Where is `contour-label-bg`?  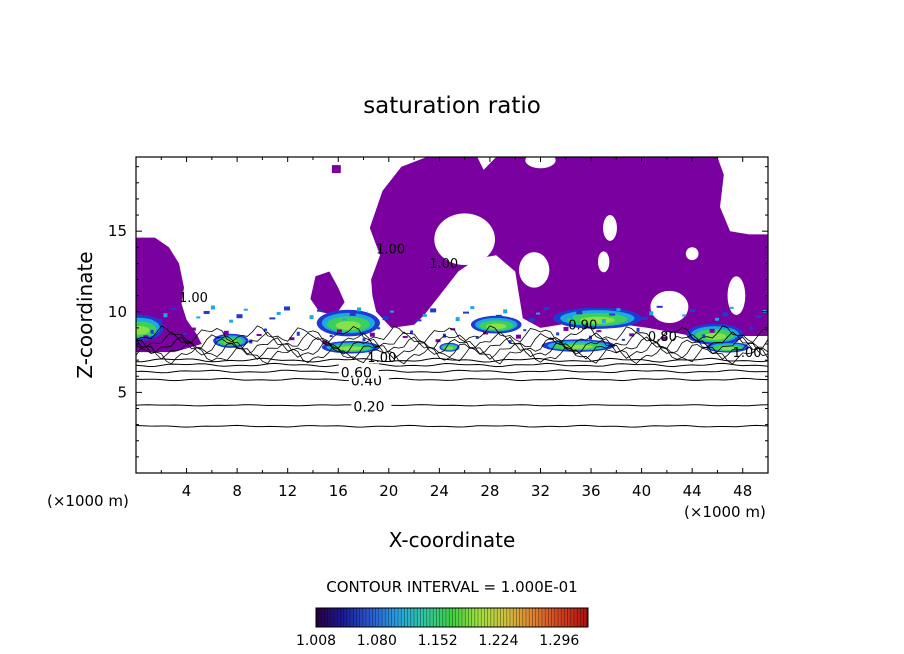
contour-label-bg is located at coordinates (371, 405).